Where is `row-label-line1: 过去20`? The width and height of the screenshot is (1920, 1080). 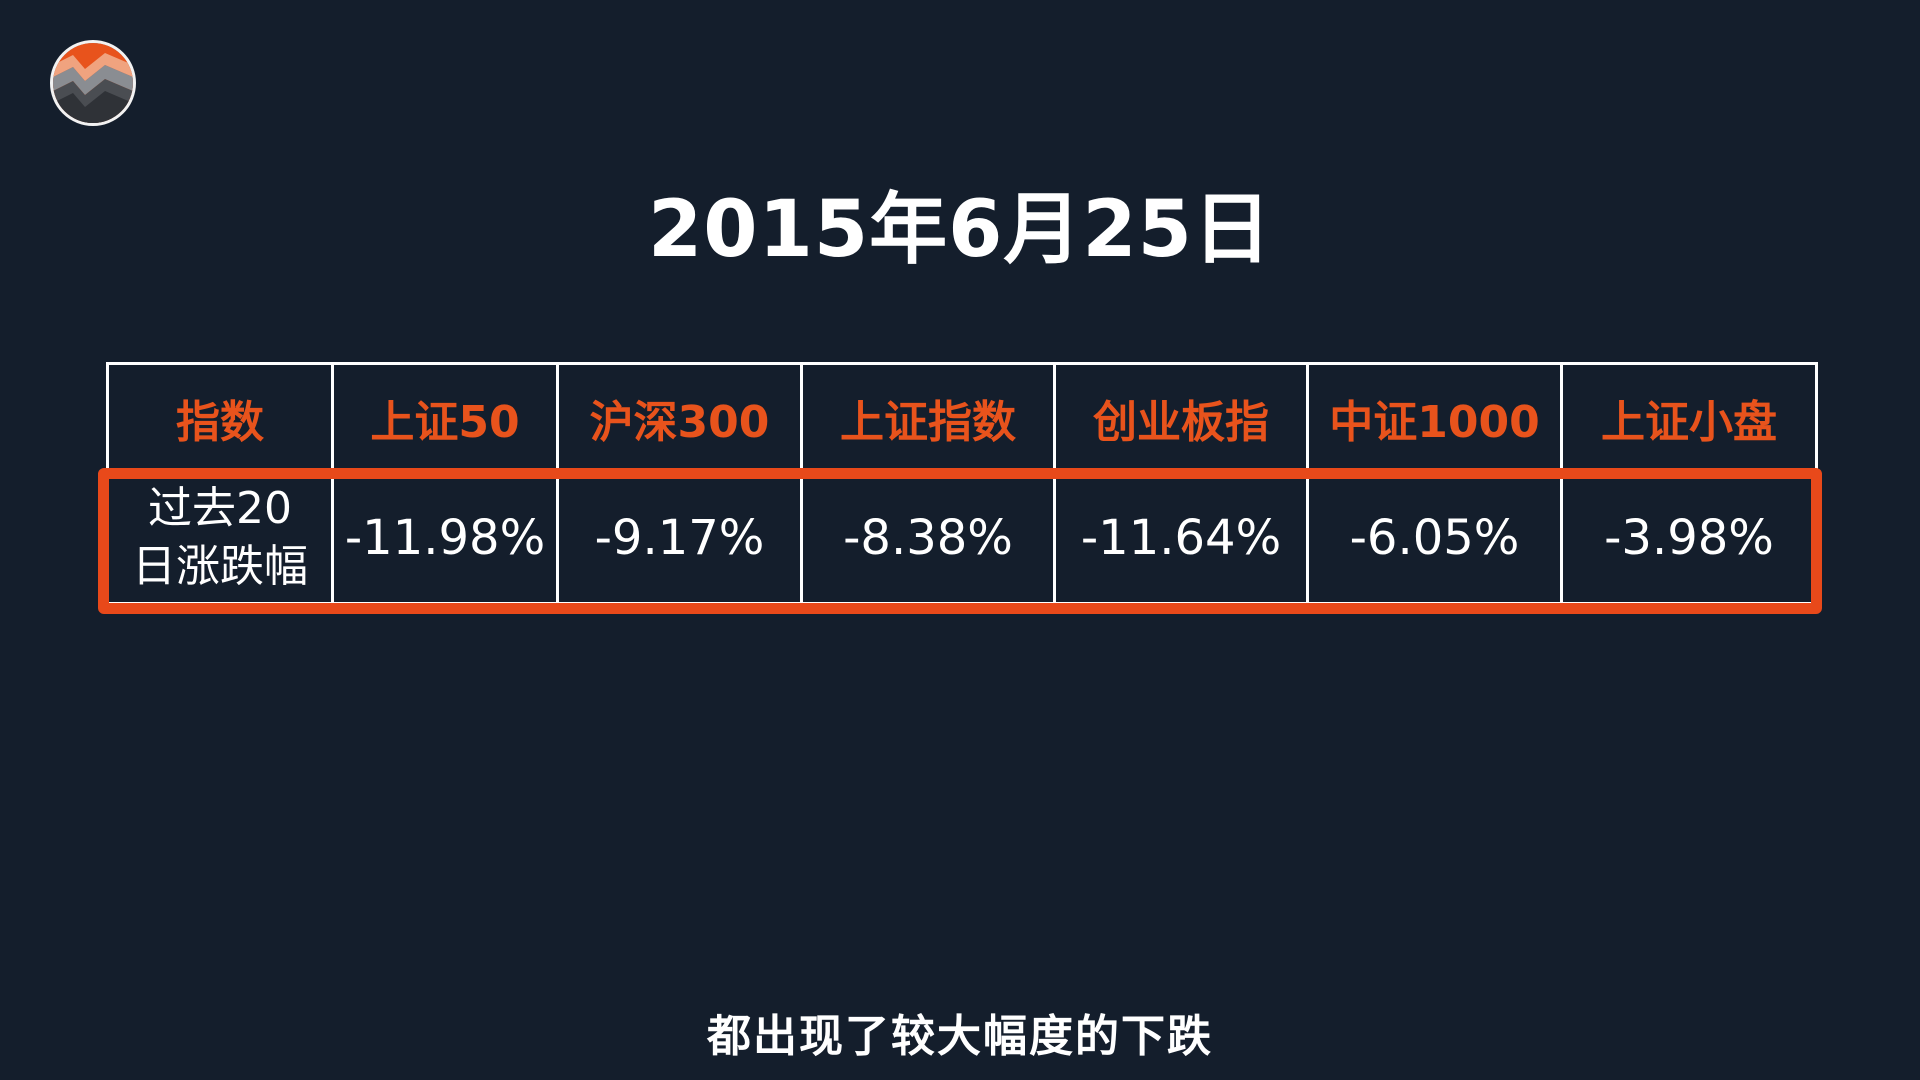 row-label-line1: 过去20 is located at coordinates (220, 508).